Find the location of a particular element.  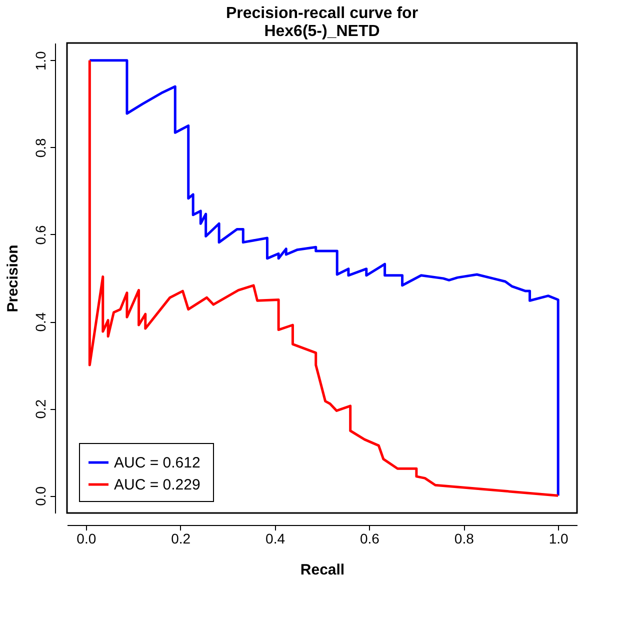

x-tick-label: 0.0 is located at coordinates (86, 538).